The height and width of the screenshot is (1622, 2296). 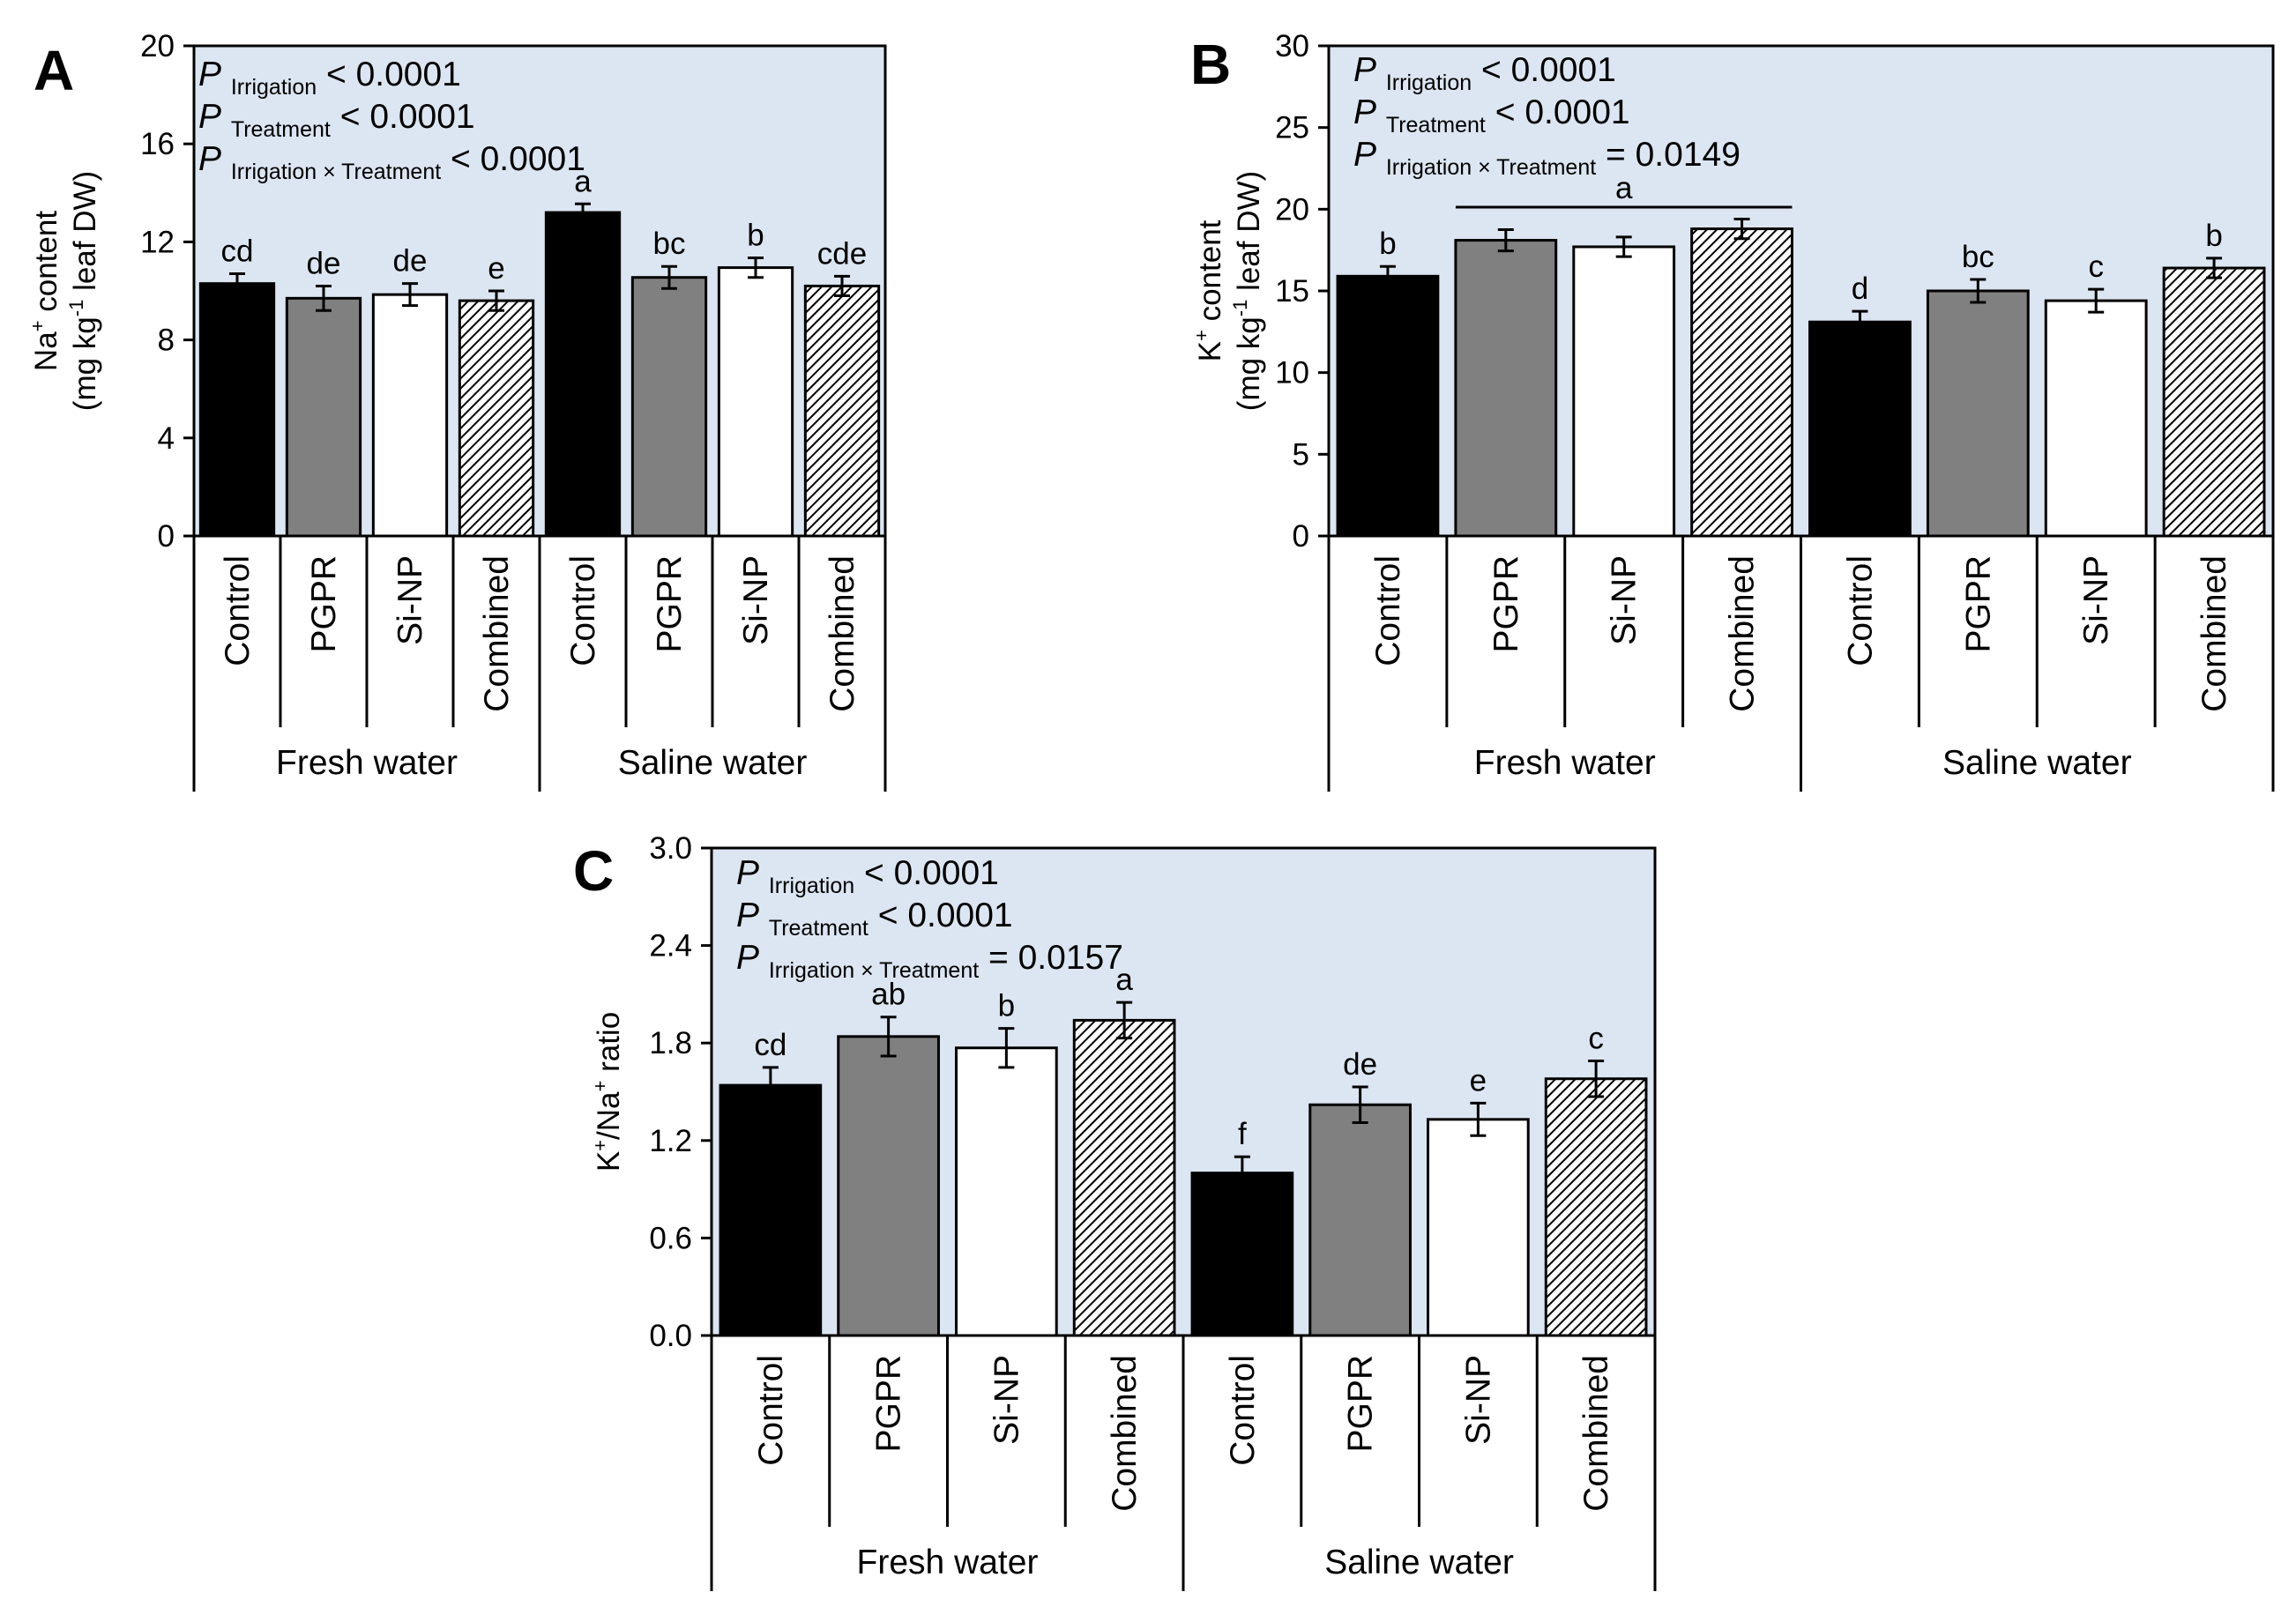 I want to click on y-tick-label: 30, so click(x=1292, y=46).